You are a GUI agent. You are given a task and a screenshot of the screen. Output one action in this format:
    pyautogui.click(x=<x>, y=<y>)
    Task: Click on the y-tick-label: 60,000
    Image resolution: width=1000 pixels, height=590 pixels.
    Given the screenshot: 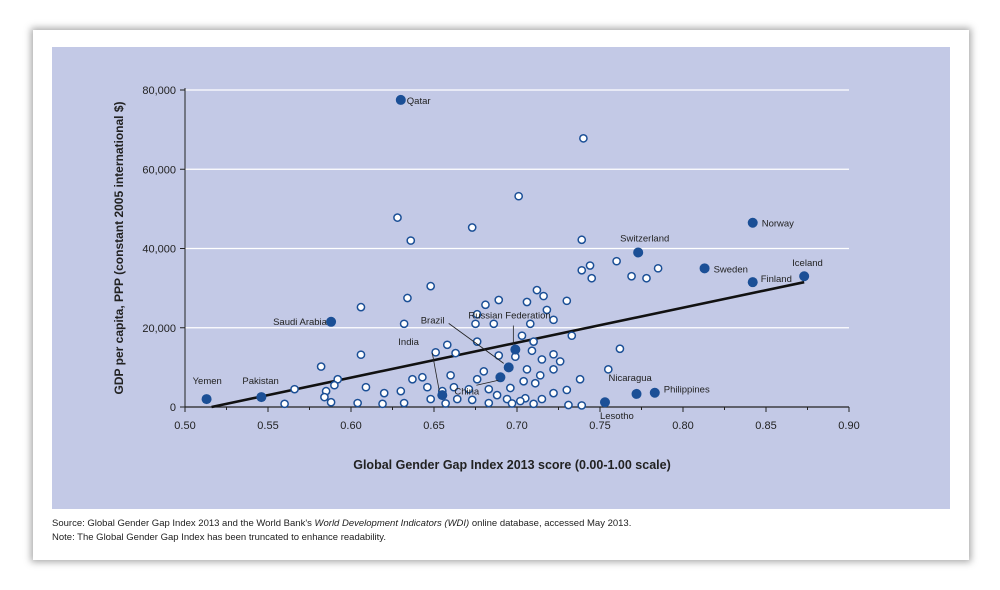 What is the action you would take?
    pyautogui.click(x=159, y=170)
    